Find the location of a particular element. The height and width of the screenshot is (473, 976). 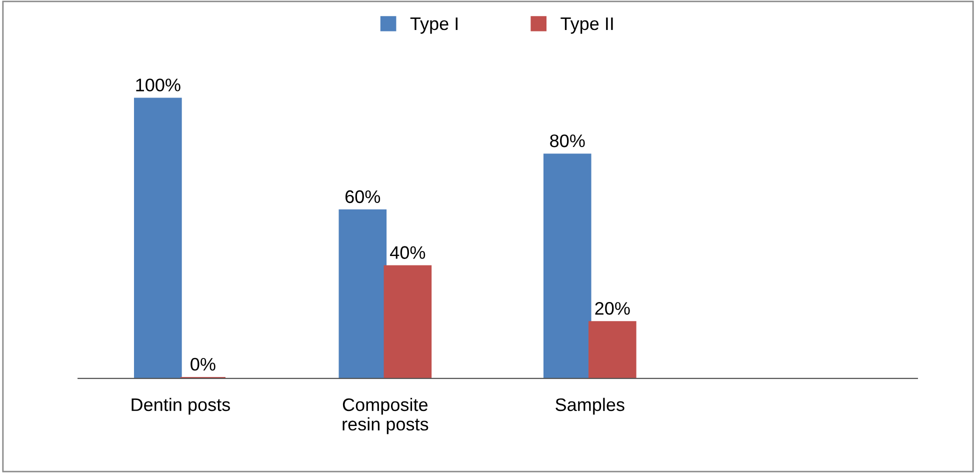

data-label: 100% is located at coordinates (158, 85).